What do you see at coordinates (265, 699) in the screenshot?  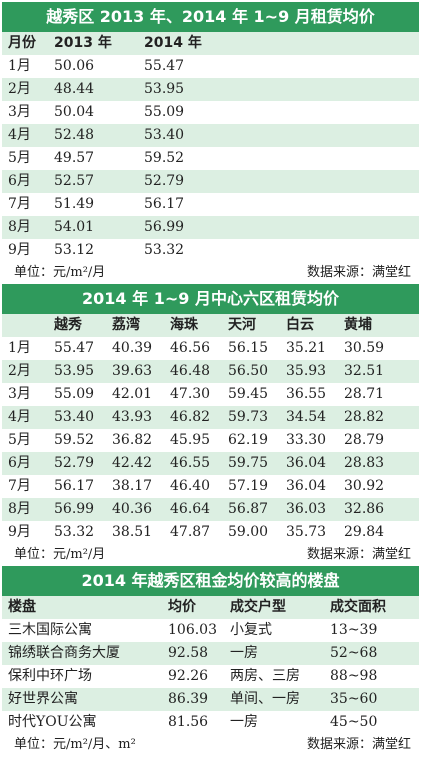 I see `value-cell: 单间、一房` at bounding box center [265, 699].